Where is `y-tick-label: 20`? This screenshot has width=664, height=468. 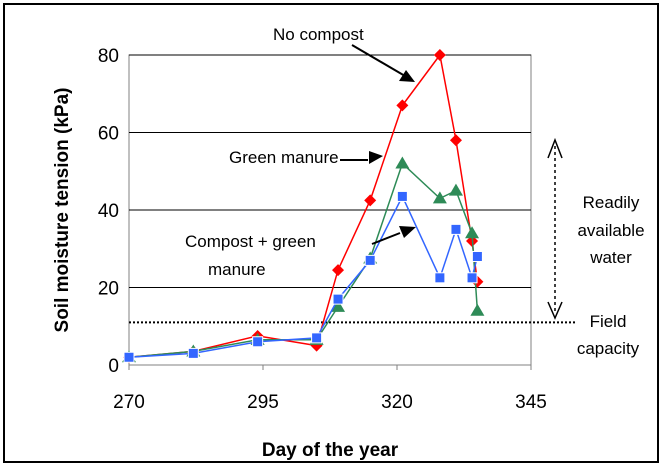 y-tick-label: 20 is located at coordinates (108, 289).